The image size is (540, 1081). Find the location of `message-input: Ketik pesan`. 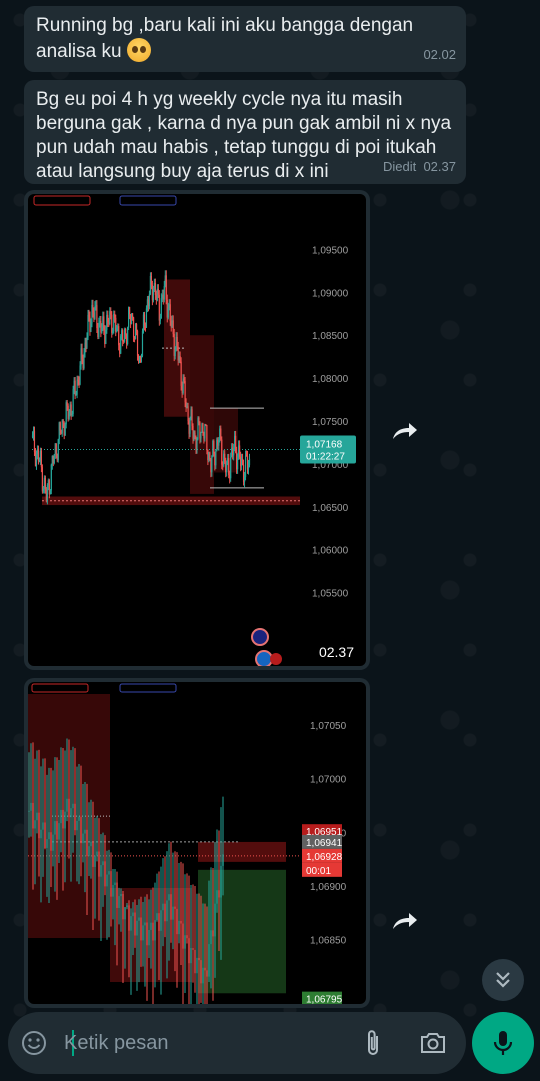

message-input: Ketik pesan is located at coordinates (116, 1043).